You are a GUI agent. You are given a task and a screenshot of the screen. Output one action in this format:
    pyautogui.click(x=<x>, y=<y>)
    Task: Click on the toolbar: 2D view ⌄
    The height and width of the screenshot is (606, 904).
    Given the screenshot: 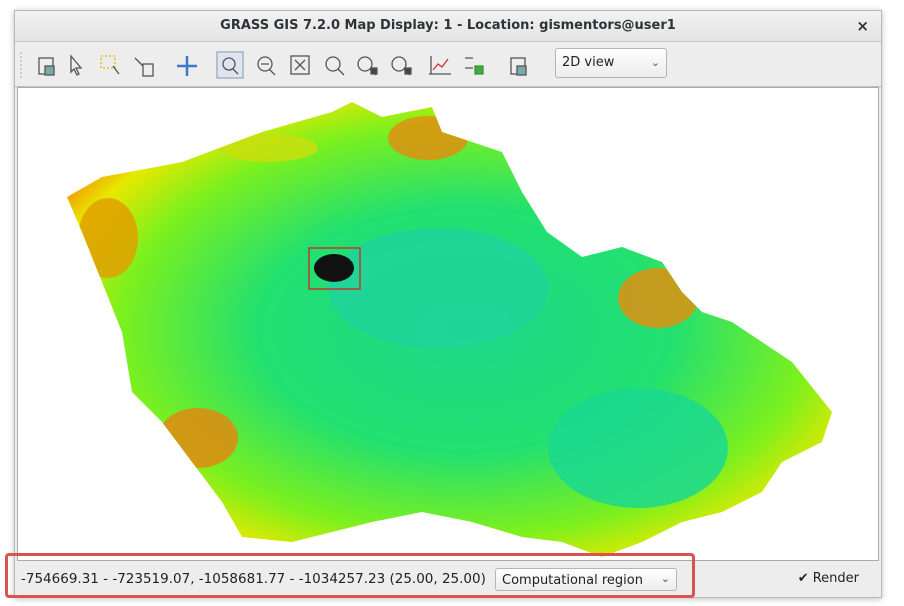 What is the action you would take?
    pyautogui.click(x=448, y=64)
    